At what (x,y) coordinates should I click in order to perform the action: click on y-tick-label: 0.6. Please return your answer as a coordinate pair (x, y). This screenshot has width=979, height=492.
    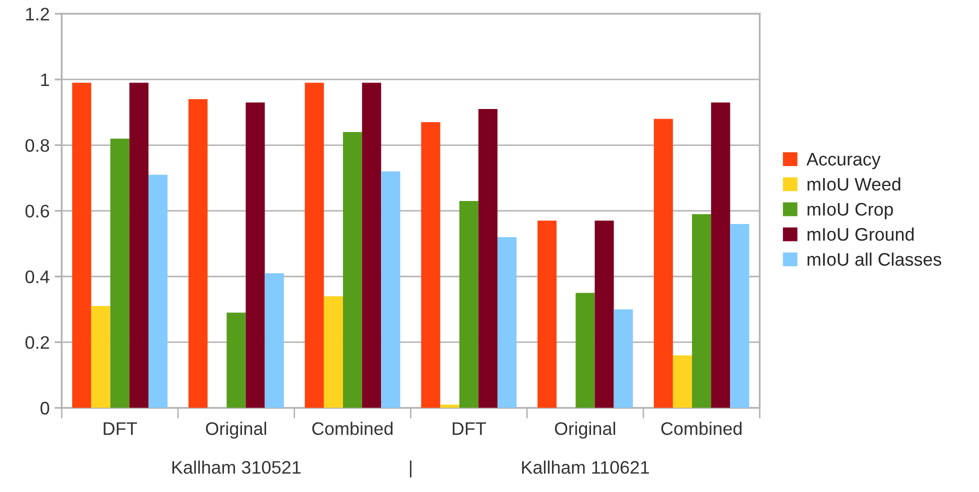
    Looking at the image, I should click on (37, 211).